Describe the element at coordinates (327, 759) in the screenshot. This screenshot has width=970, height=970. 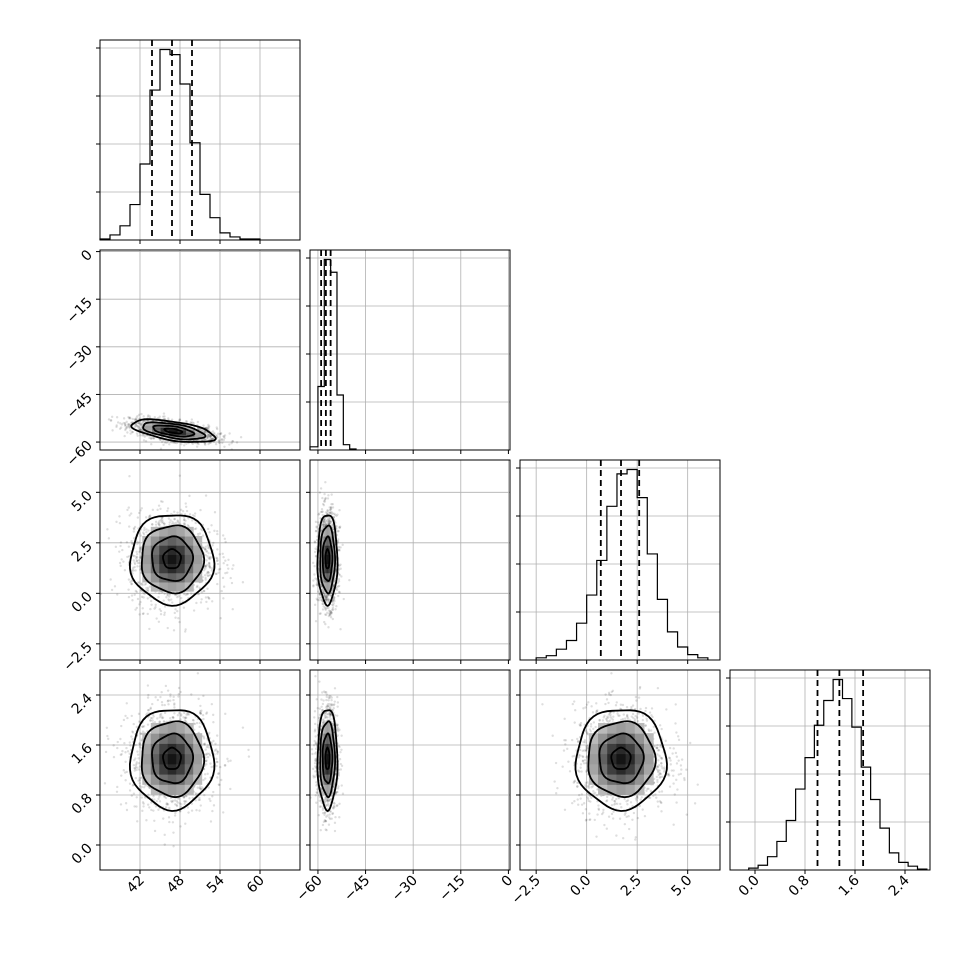
I see `contour-line` at that location.